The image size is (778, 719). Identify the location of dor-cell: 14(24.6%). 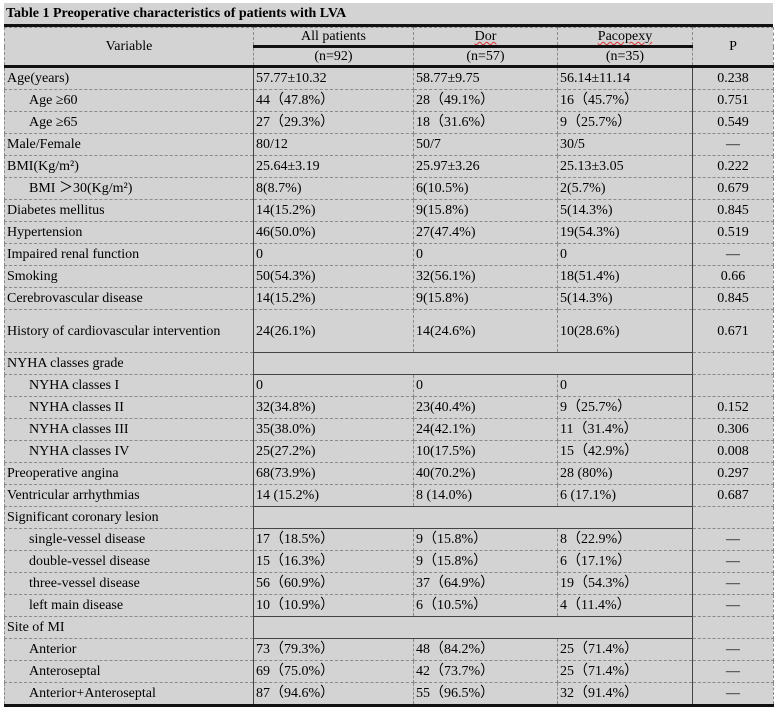
(485, 331).